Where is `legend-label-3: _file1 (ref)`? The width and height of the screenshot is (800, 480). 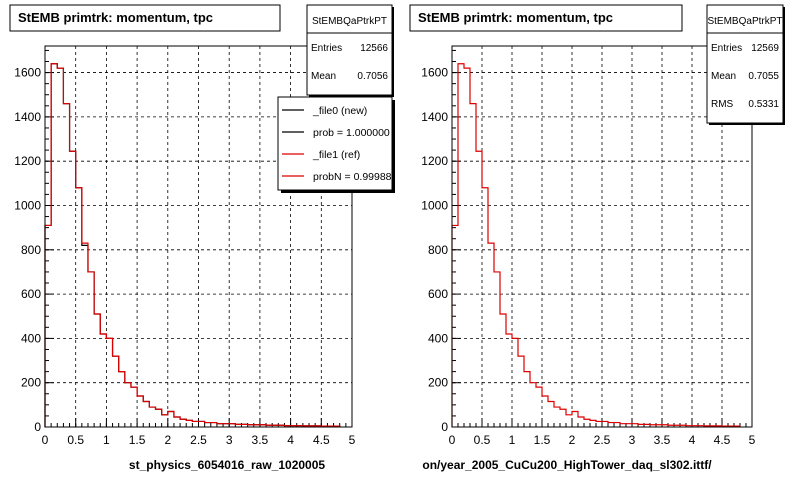
legend-label-3: _file1 (ref) is located at coordinates (336, 155).